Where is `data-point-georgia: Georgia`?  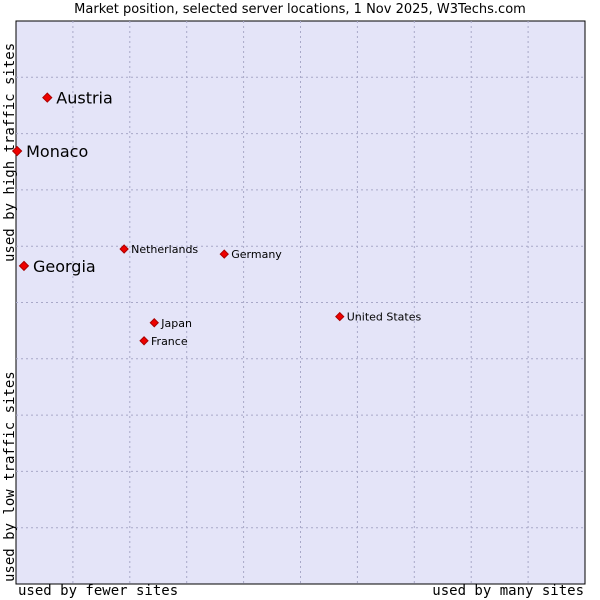
data-point-georgia: Georgia is located at coordinates (57, 266).